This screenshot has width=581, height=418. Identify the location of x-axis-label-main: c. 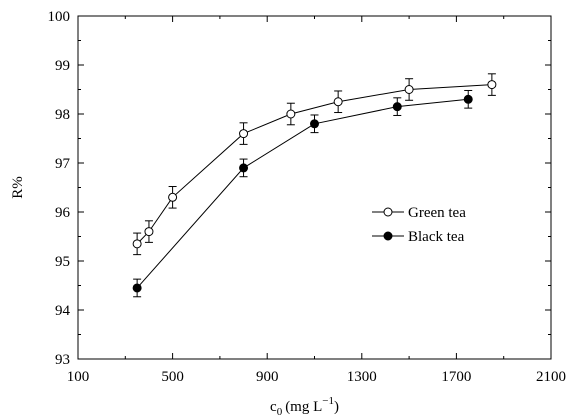
(273, 407).